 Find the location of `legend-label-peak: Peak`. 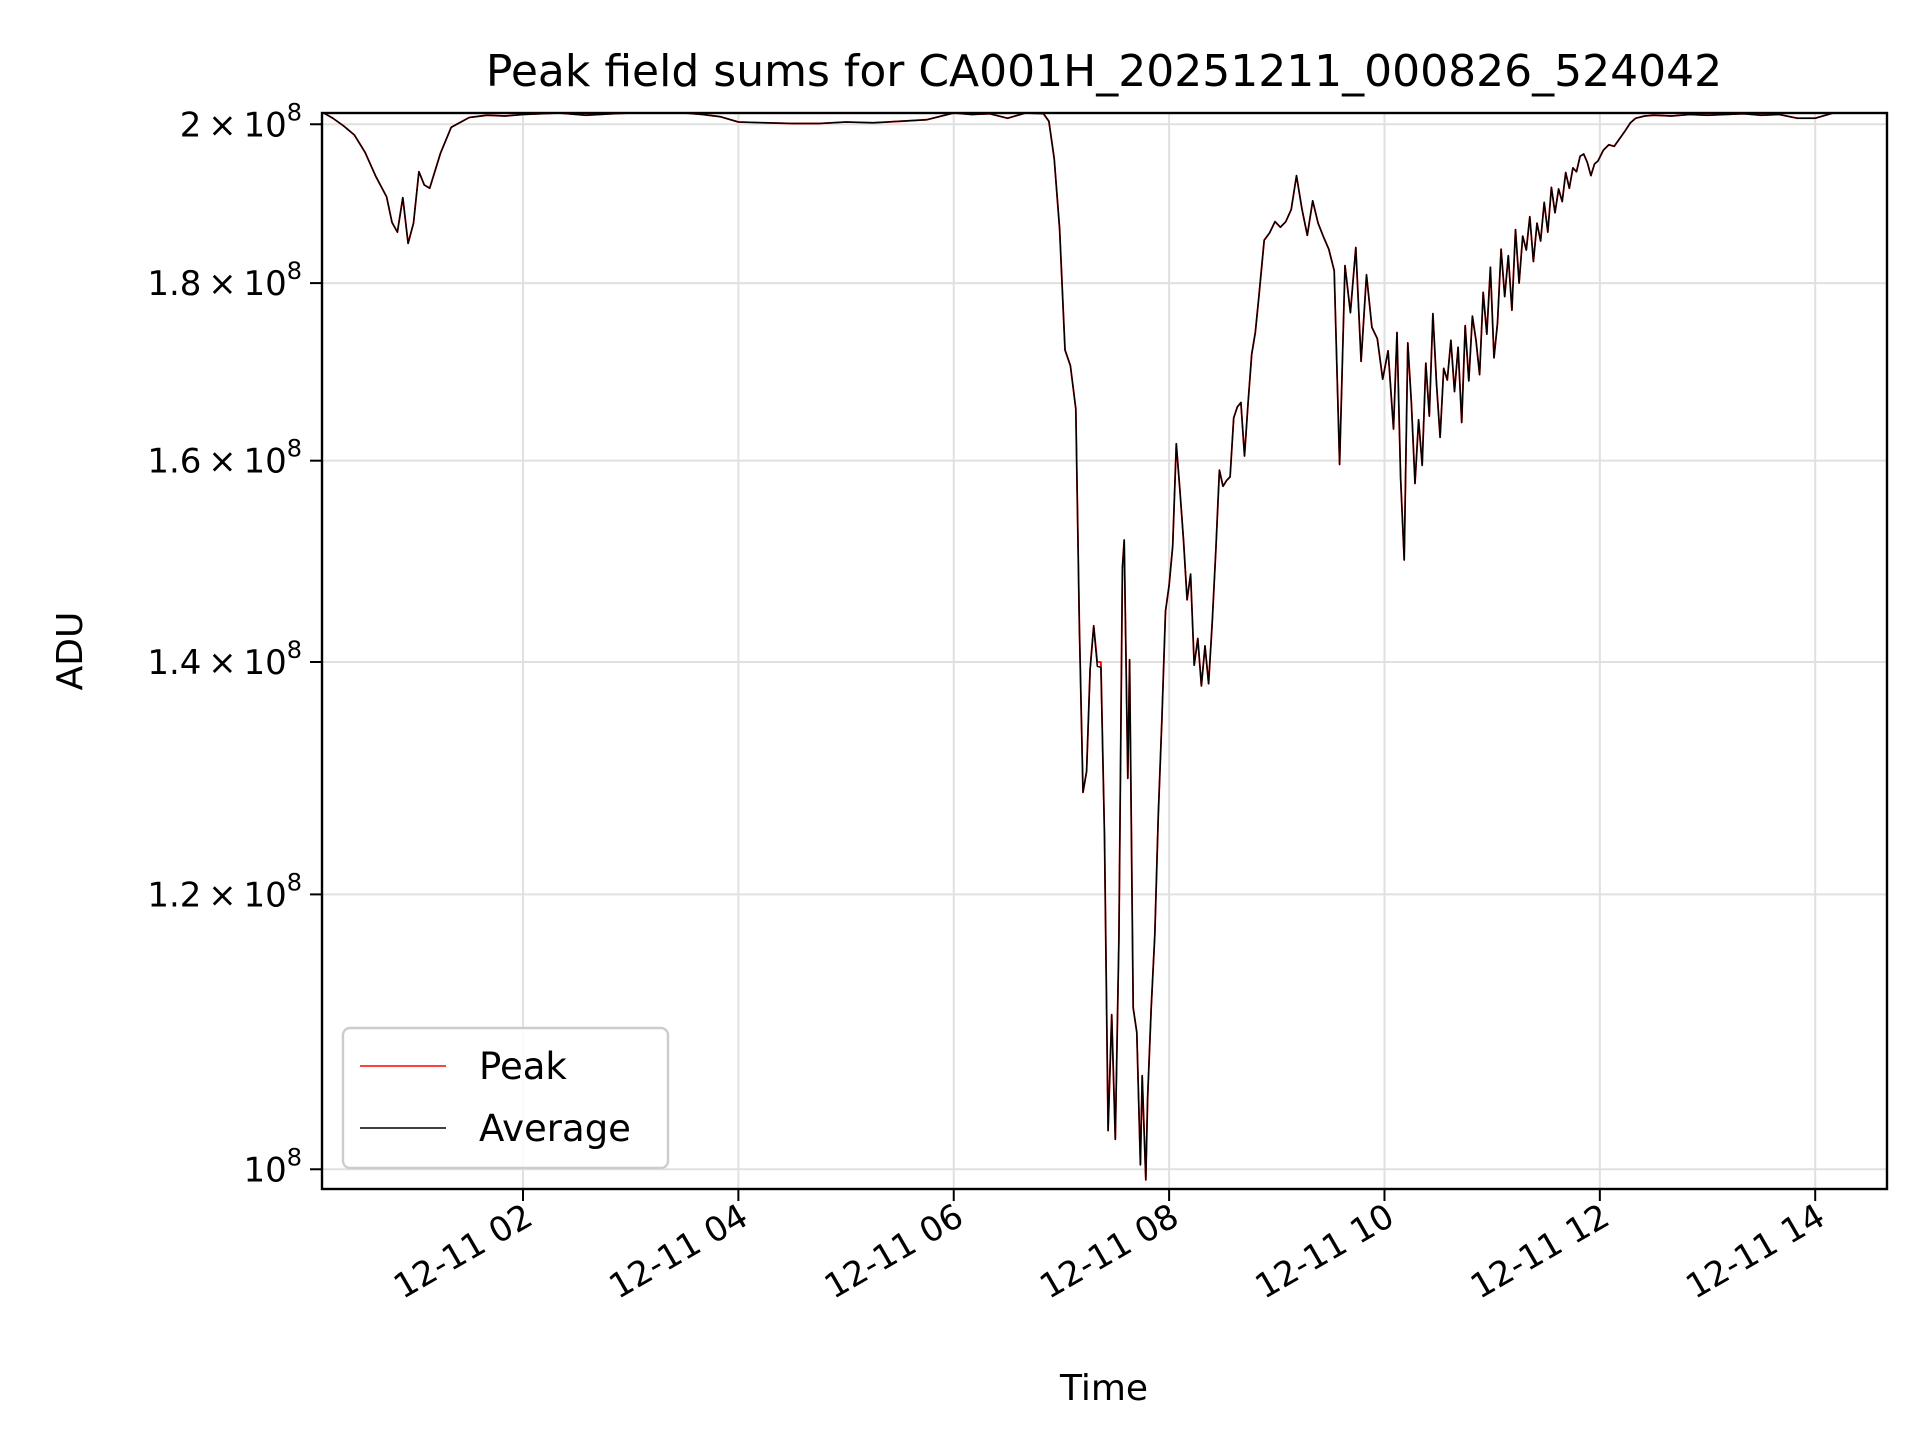

legend-label-peak: Peak is located at coordinates (523, 1066).